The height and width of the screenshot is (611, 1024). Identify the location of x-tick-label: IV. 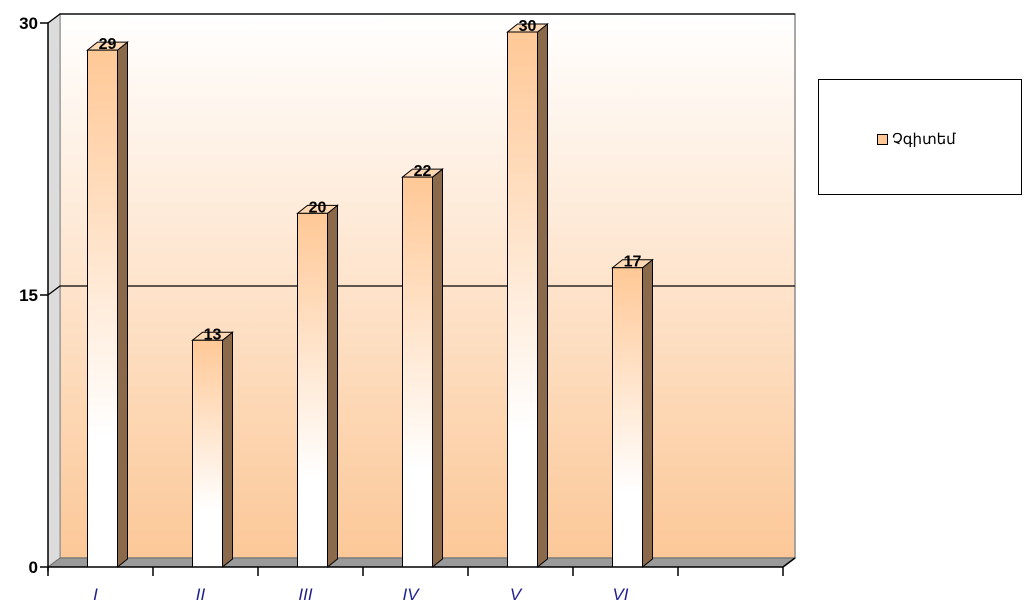
(411, 594).